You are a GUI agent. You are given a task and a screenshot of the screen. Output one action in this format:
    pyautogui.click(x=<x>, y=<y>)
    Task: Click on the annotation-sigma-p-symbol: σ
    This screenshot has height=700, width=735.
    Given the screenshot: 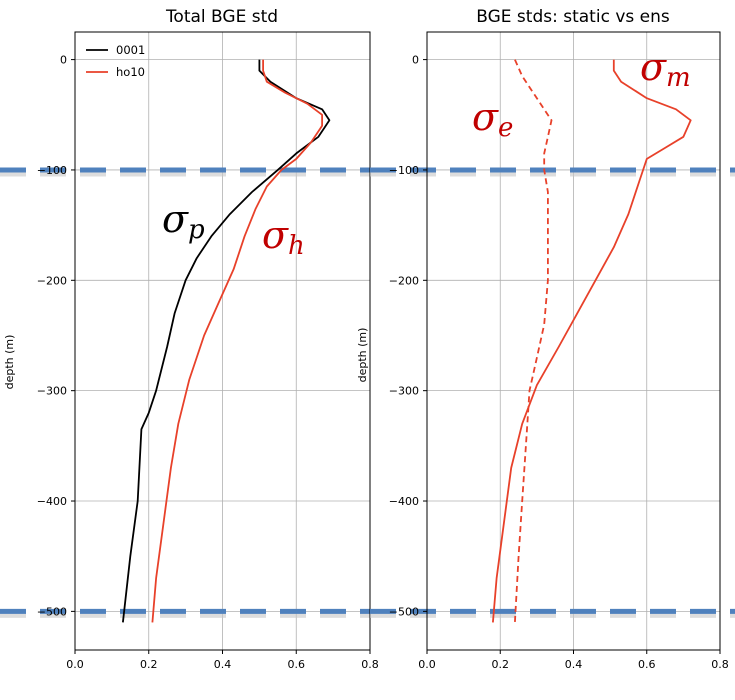 What is the action you would take?
    pyautogui.click(x=175, y=219)
    